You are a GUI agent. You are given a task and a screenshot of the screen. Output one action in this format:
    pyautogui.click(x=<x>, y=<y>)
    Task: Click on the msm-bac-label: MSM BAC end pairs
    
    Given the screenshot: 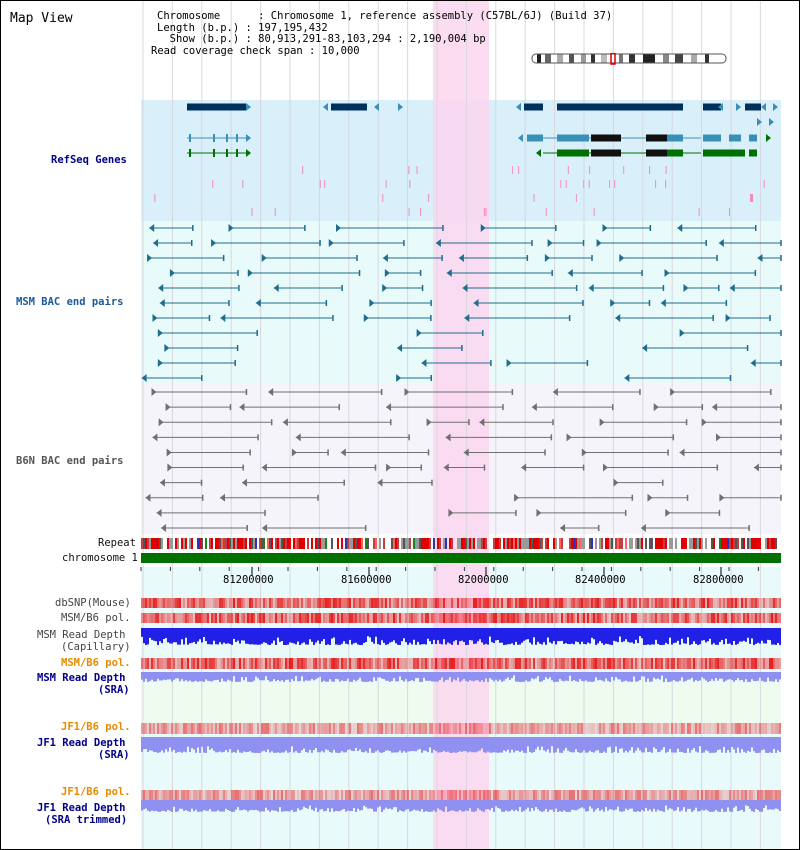 What is the action you would take?
    pyautogui.click(x=70, y=302)
    